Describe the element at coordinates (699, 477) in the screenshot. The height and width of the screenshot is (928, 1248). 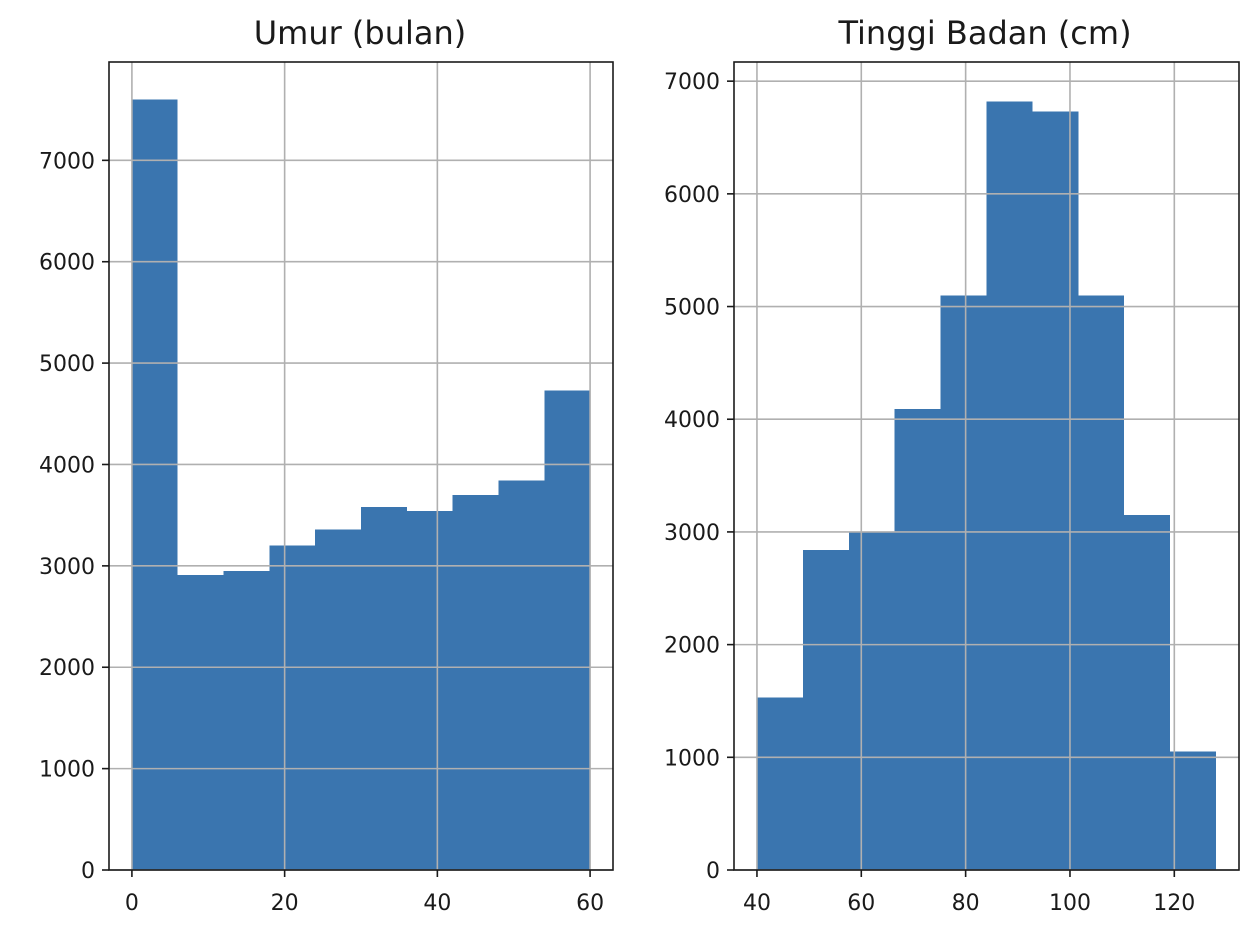
I see `tinggi-badan-y-axis: 0 1000 2000 3000 4000 5000 6000 7000` at that location.